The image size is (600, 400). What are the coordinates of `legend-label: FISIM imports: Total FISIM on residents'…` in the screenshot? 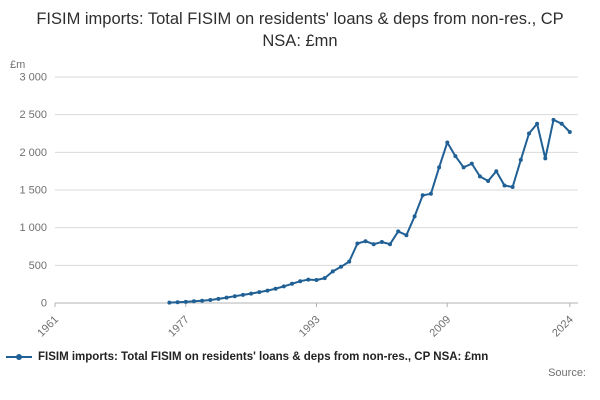 It's located at (263, 356).